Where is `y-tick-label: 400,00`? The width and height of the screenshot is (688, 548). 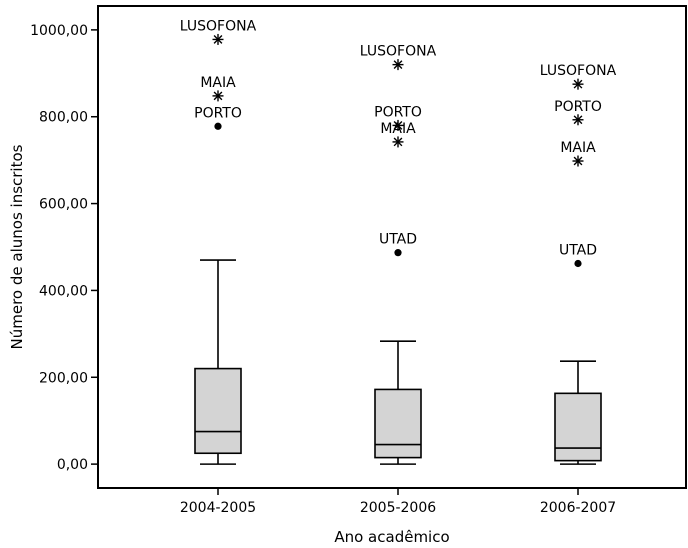
y-tick-label: 400,00 is located at coordinates (63, 291).